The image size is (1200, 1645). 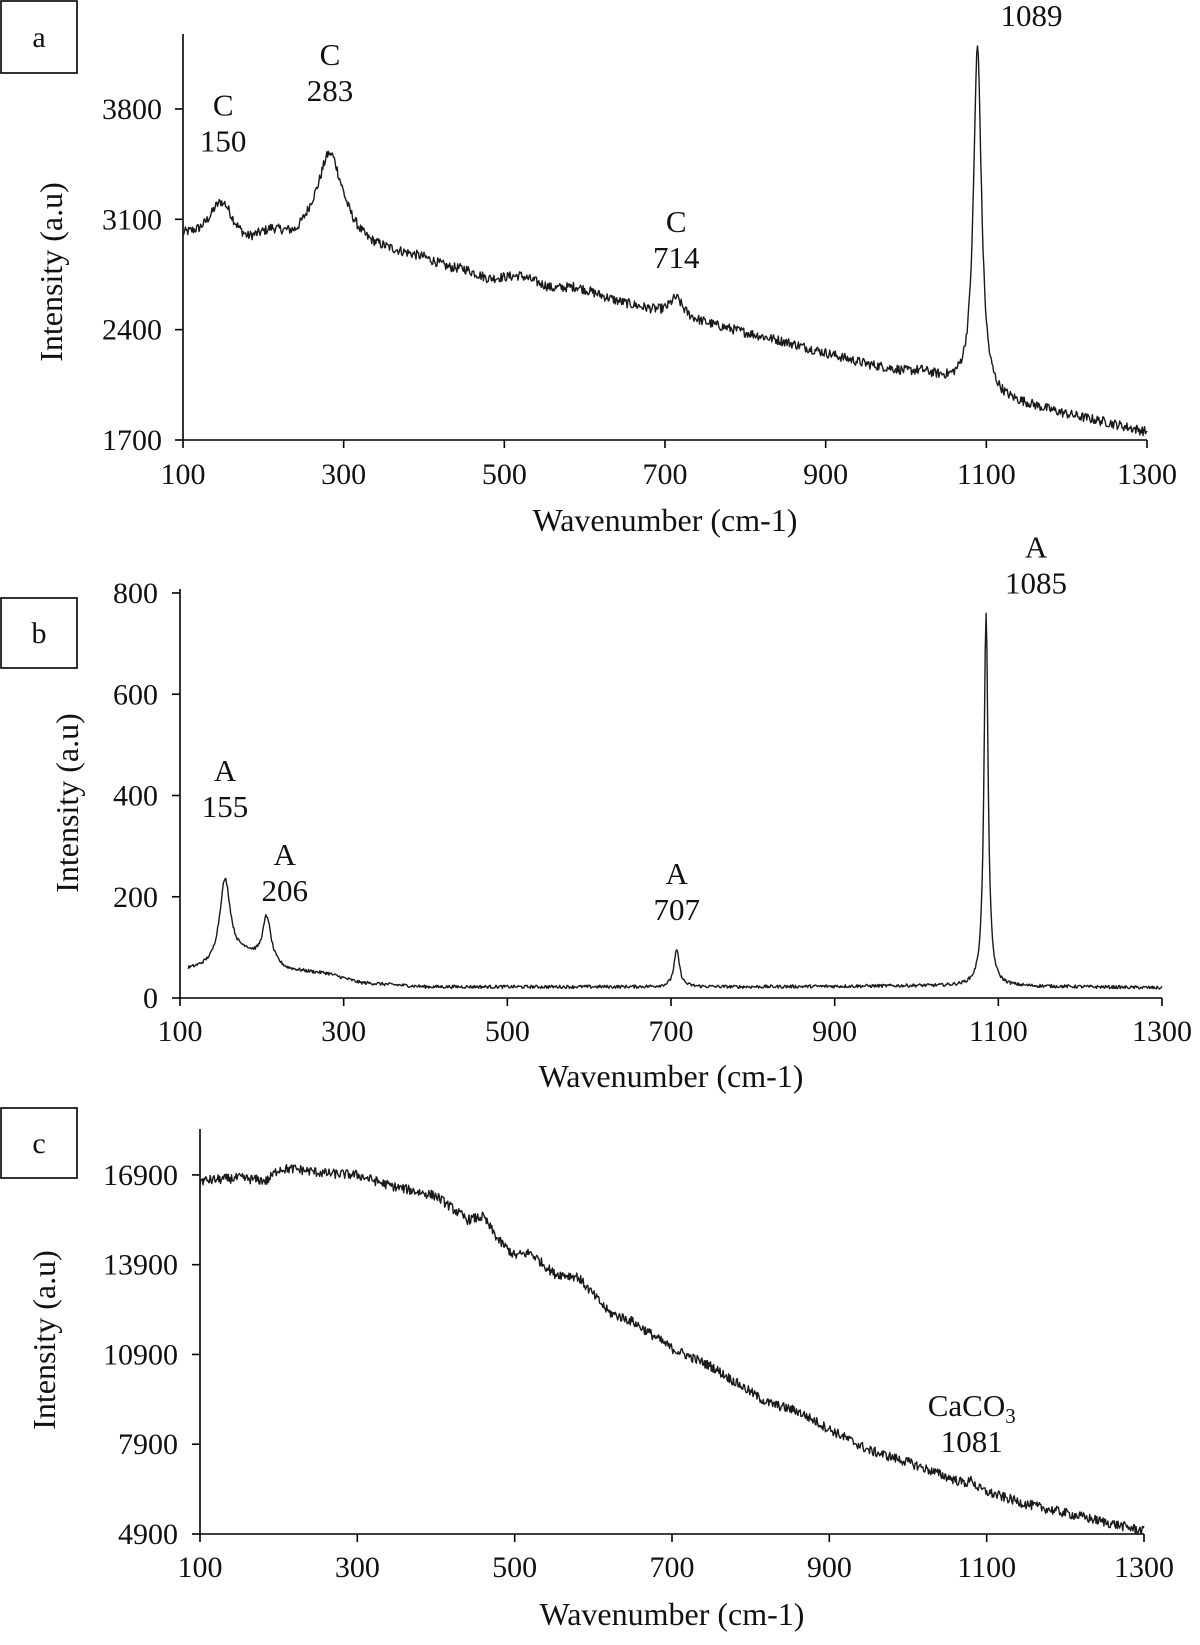 What do you see at coordinates (330, 90) in the screenshot?
I see `peak-position-label: 283` at bounding box center [330, 90].